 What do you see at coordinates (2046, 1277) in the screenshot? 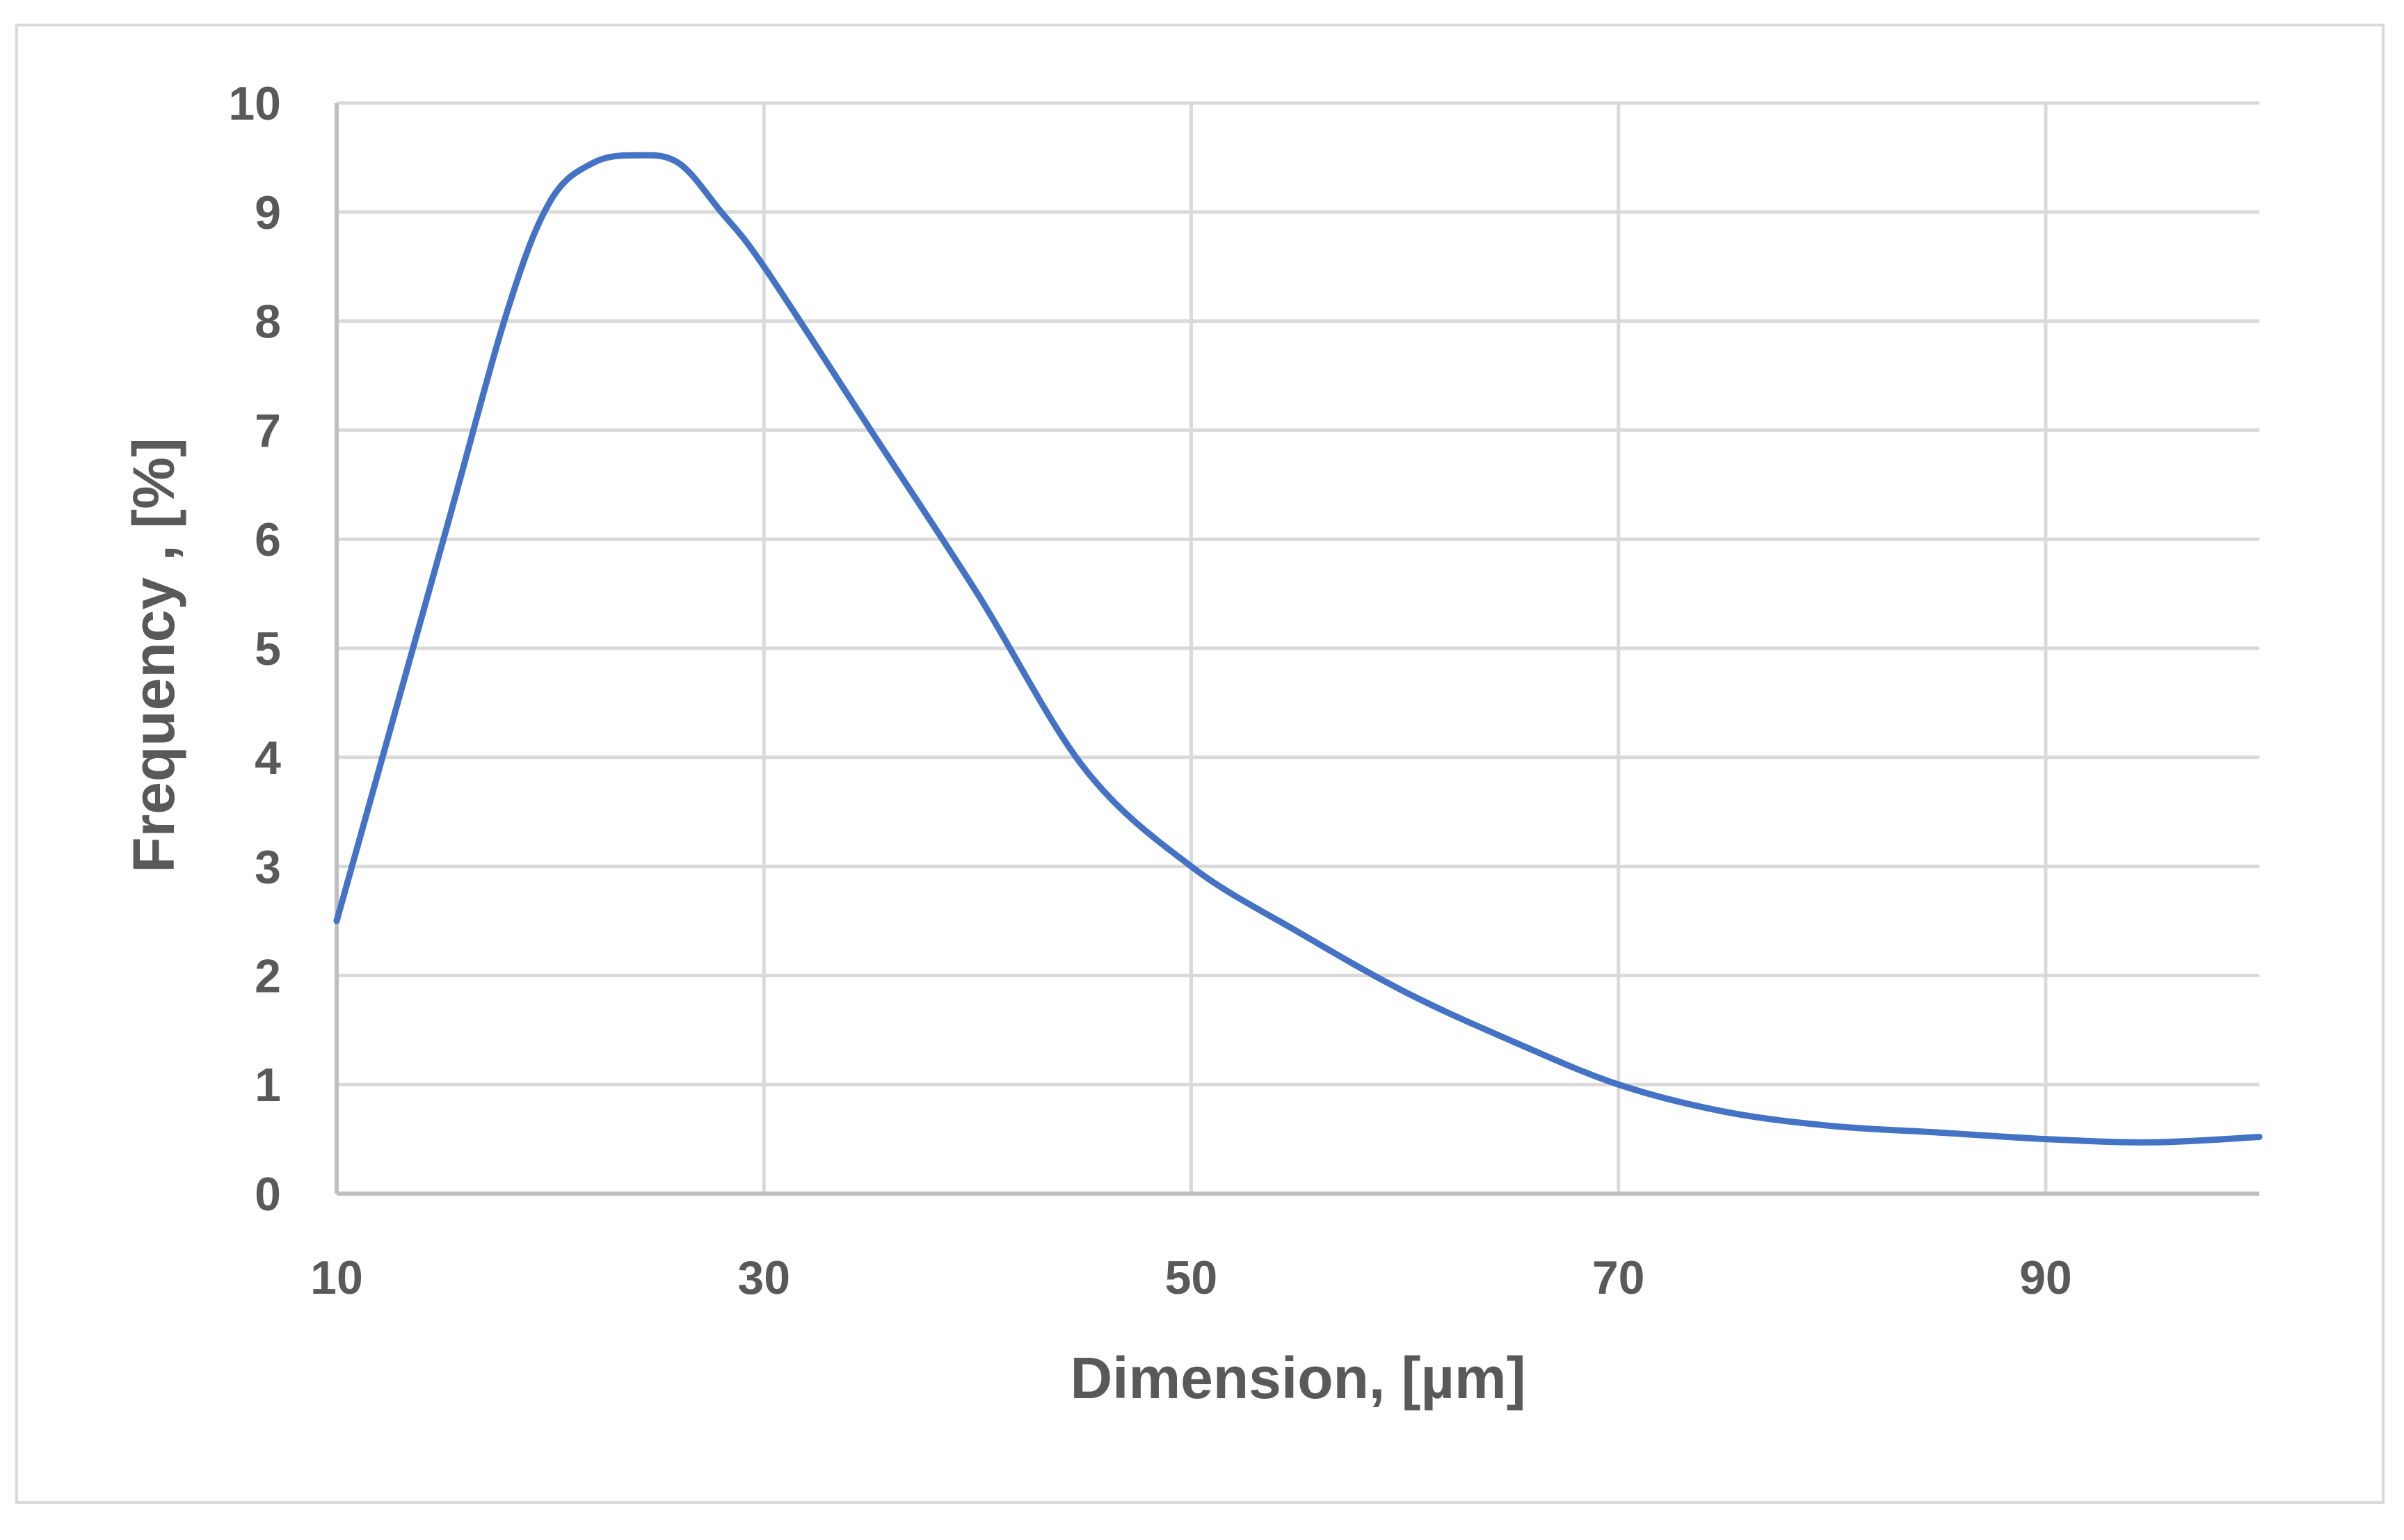
I see `x-tick-label-90: 90` at bounding box center [2046, 1277].